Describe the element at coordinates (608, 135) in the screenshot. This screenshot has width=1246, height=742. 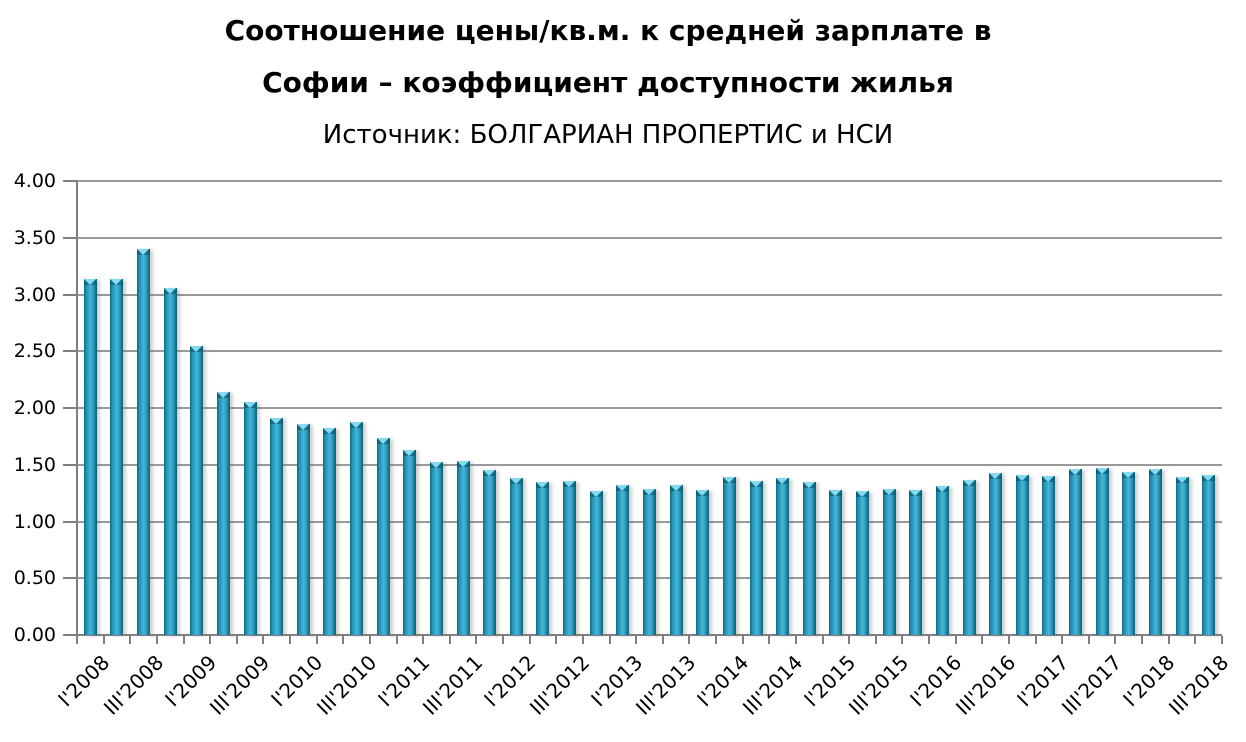
I see `chart-source-line: Источник: БОЛГАРИАН ПРОПЕРТИС и НСИ` at that location.